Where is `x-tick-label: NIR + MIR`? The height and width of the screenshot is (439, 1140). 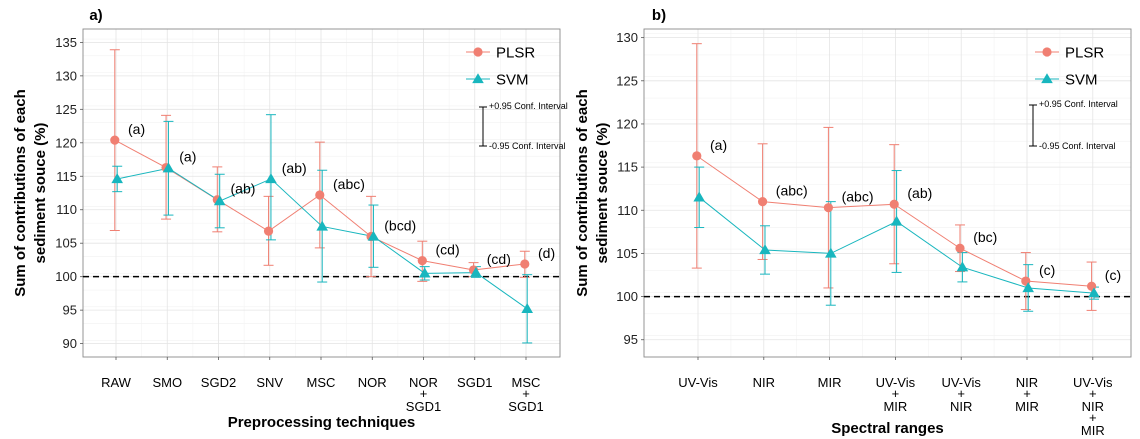 x-tick-label: NIR + MIR is located at coordinates (1027, 394).